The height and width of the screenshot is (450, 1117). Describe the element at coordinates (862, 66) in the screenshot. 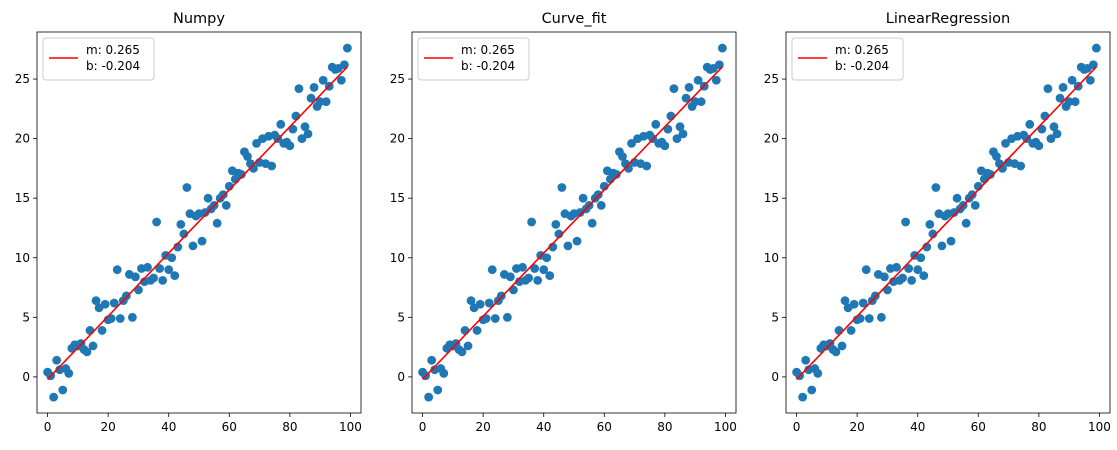

I see `legend-label-b: b: -0.204` at that location.